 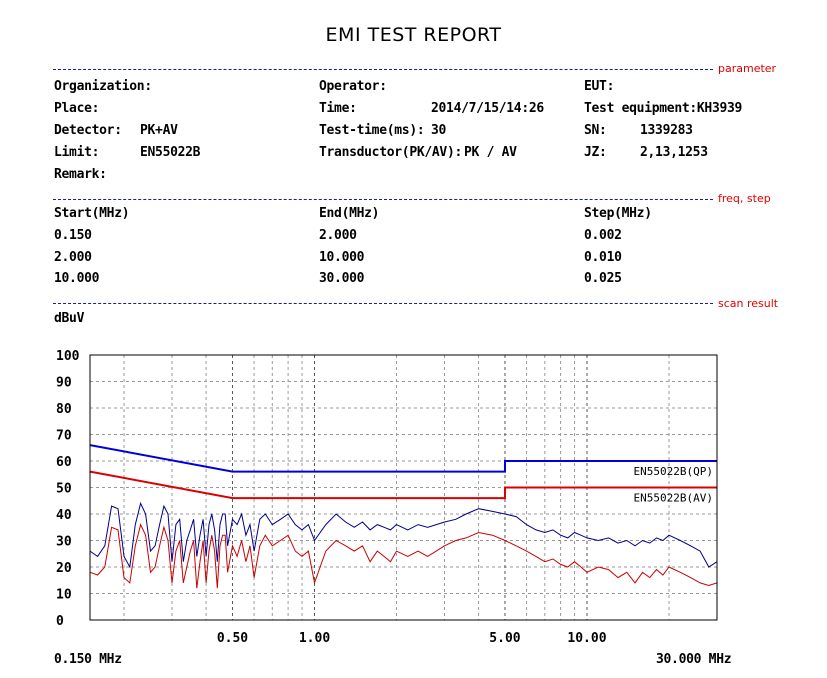 What do you see at coordinates (663, 108) in the screenshot?
I see `test-equipment-label: Test equipment:KH3939` at bounding box center [663, 108].